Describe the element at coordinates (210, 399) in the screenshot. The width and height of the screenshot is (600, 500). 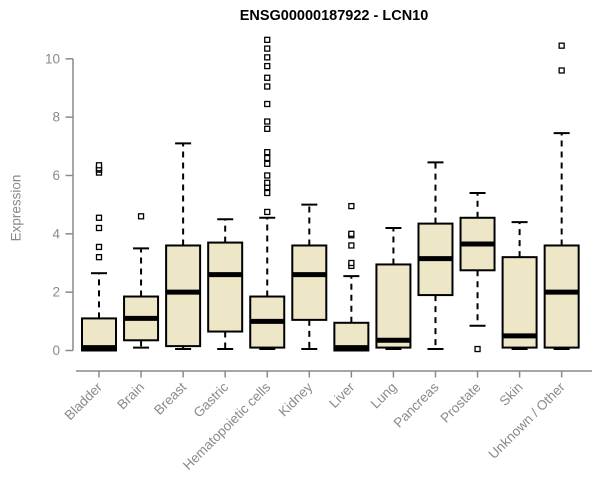
I see `x-category-label-gastric: Gastric` at that location.